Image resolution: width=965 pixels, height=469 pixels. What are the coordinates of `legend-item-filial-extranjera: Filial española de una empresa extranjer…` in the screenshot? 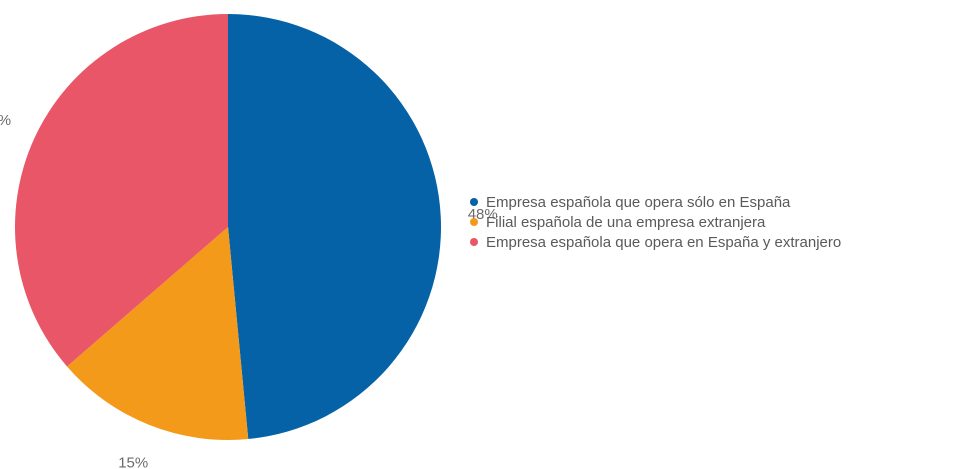 It's located at (655, 222).